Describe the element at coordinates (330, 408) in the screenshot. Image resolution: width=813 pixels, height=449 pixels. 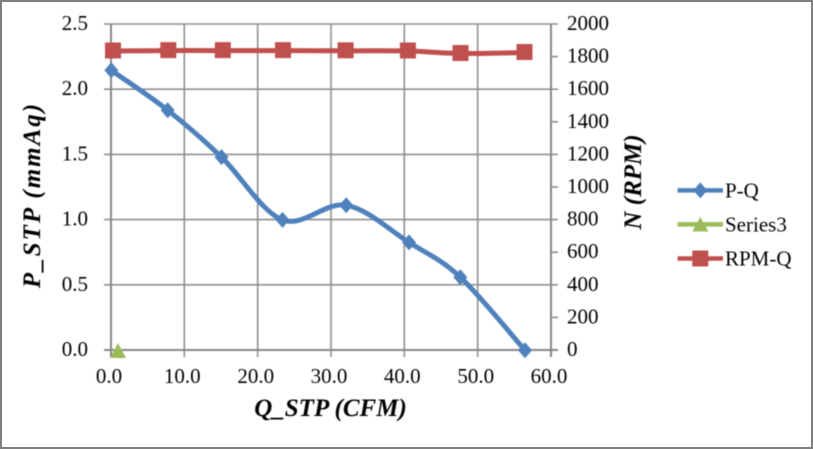
I see `svg-text: Q_STP (CFM)` at that location.